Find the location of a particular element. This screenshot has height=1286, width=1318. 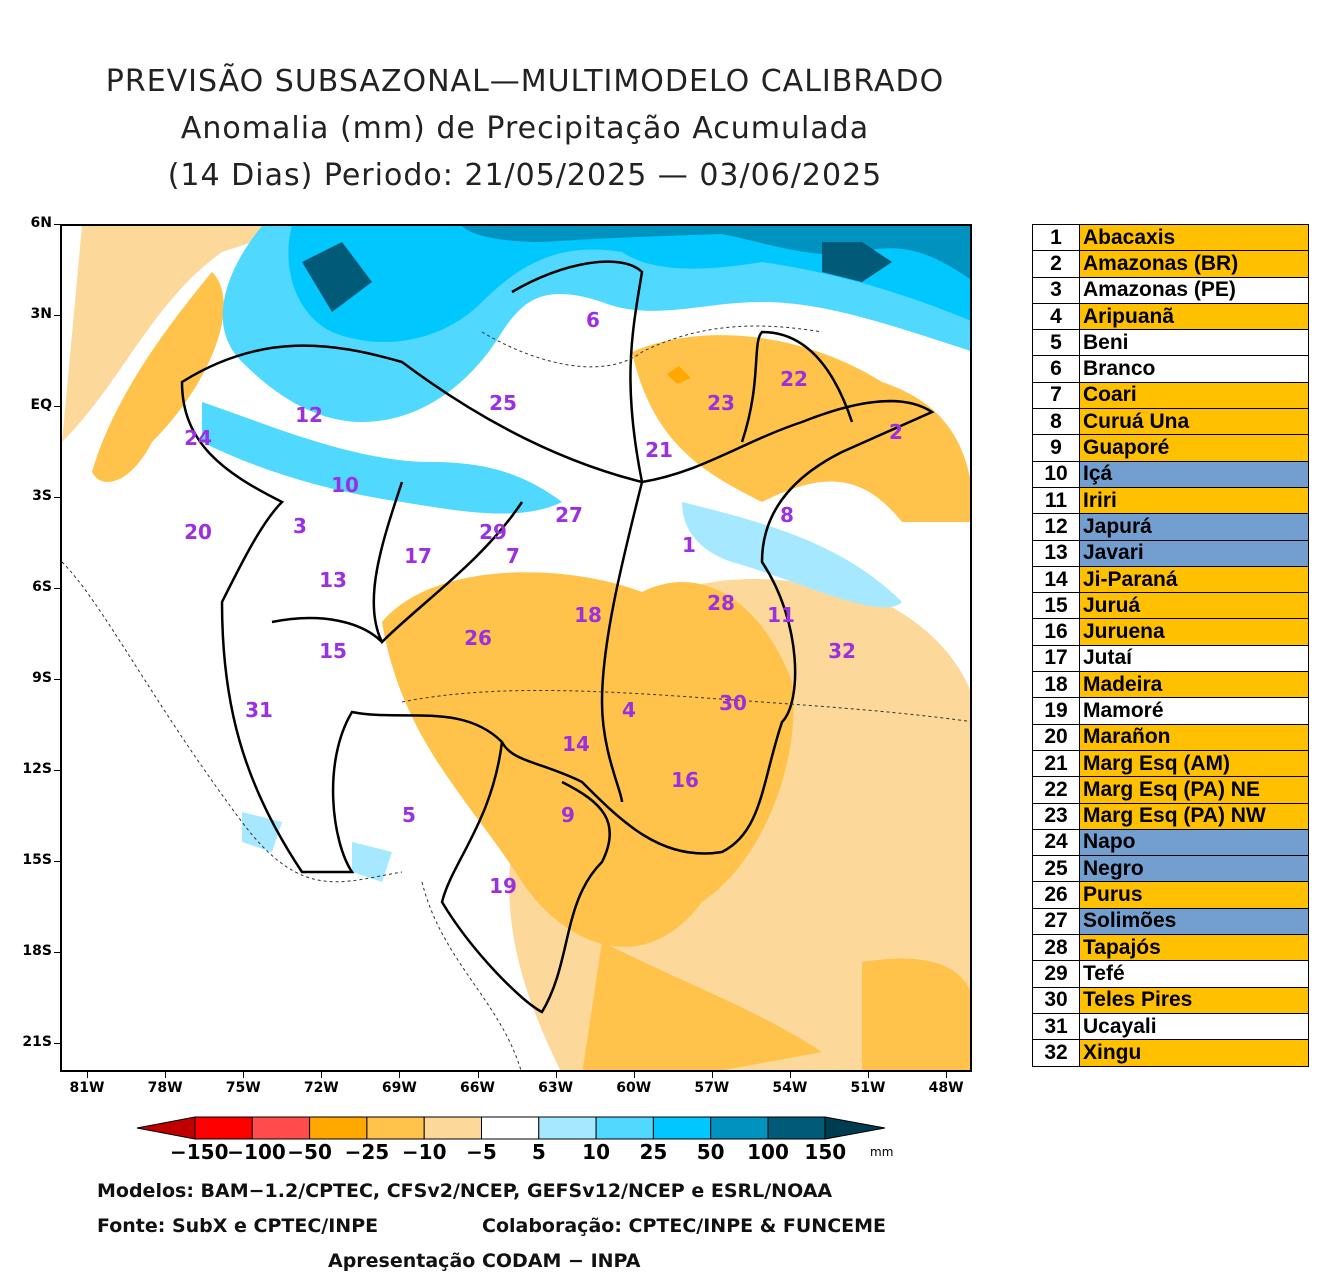

basin-name: Aripuanã is located at coordinates (1194, 316).